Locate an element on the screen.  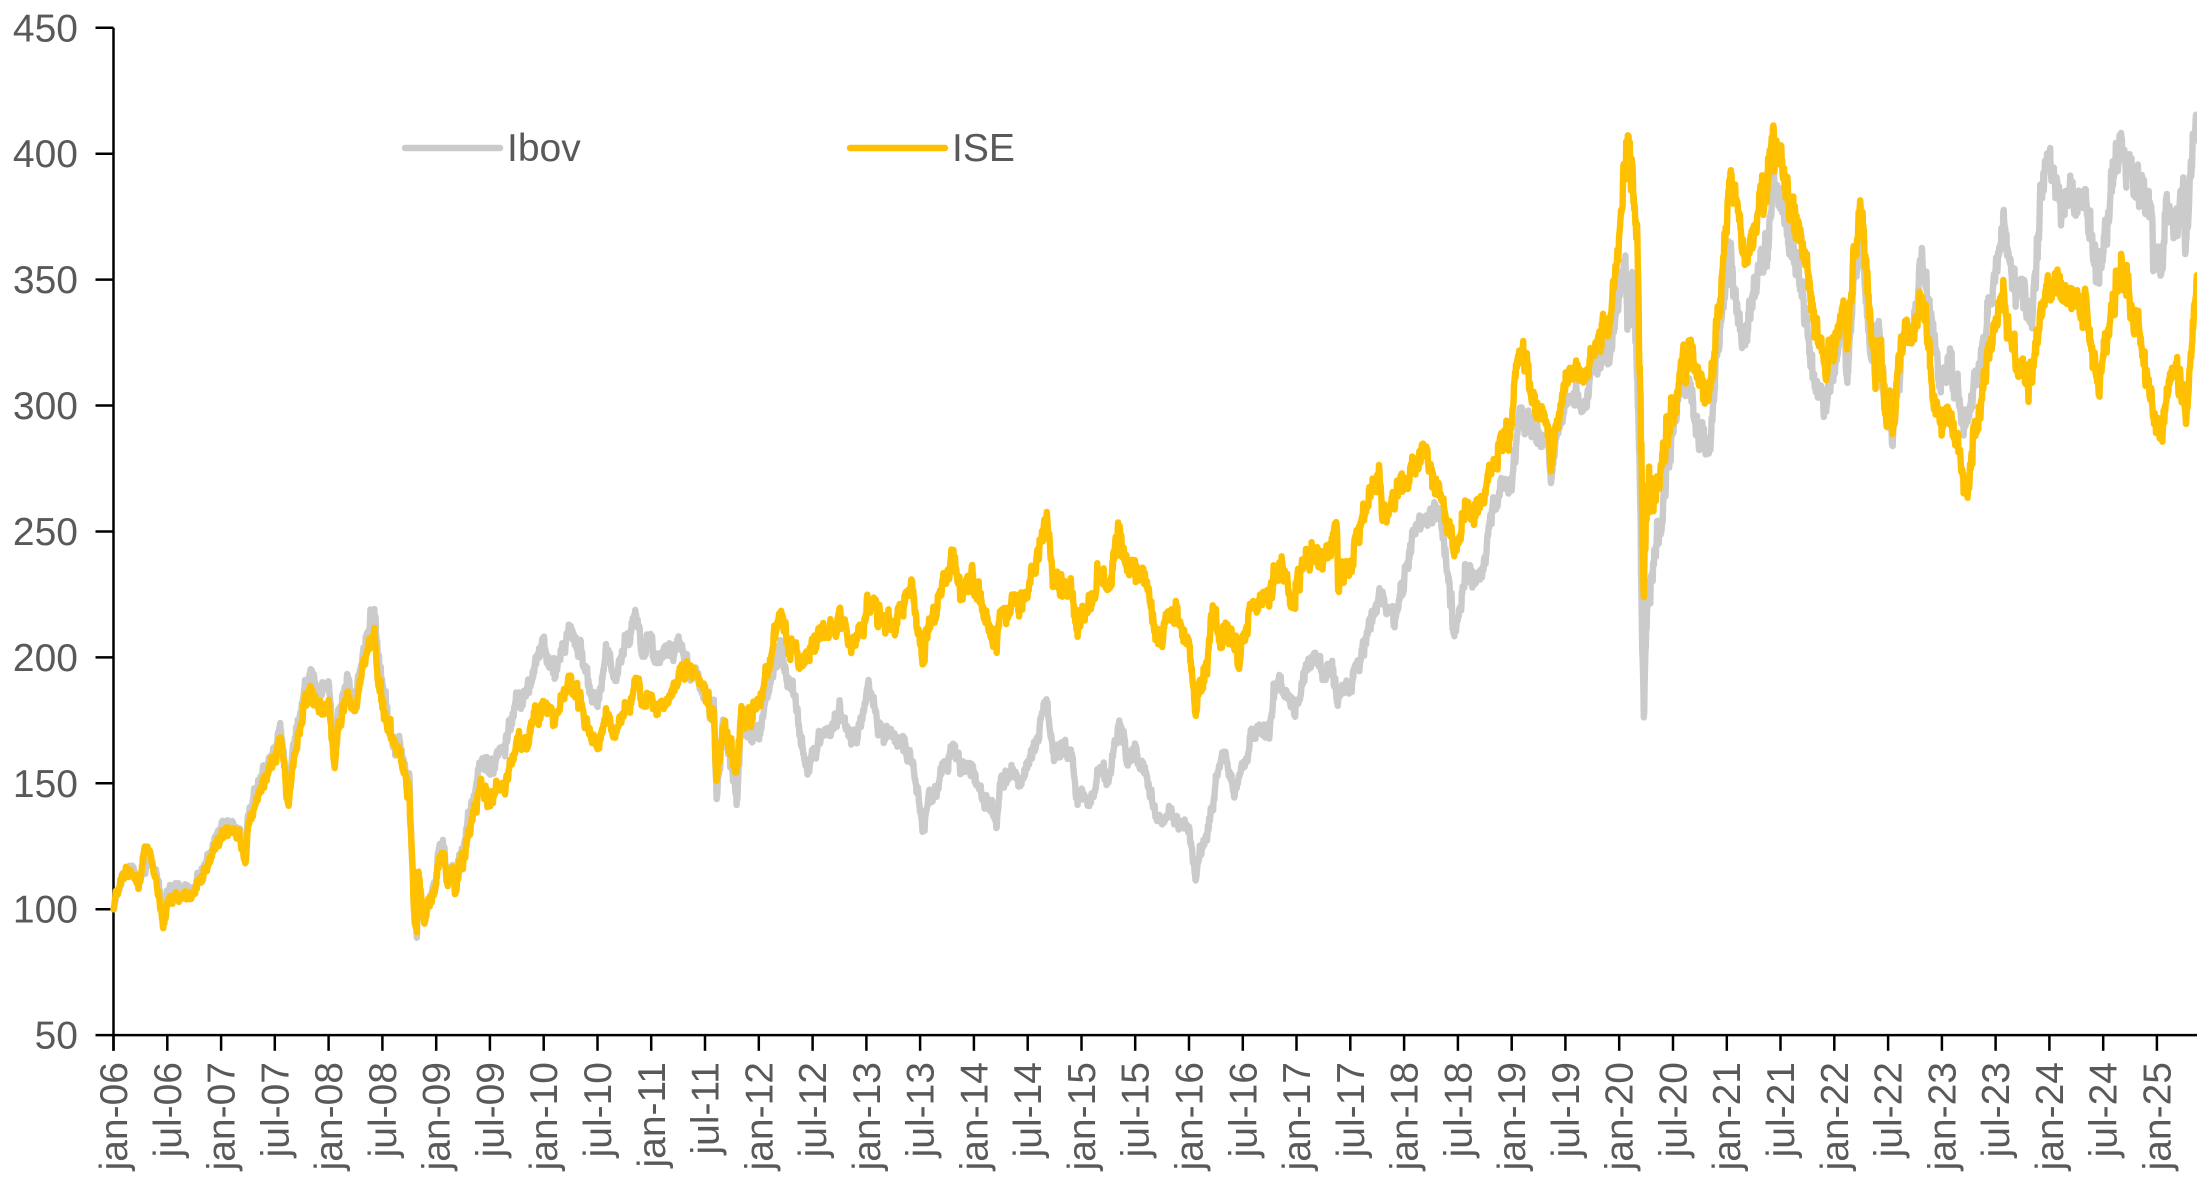
svg-text: jan-24 is located at coordinates (2050, 1116).